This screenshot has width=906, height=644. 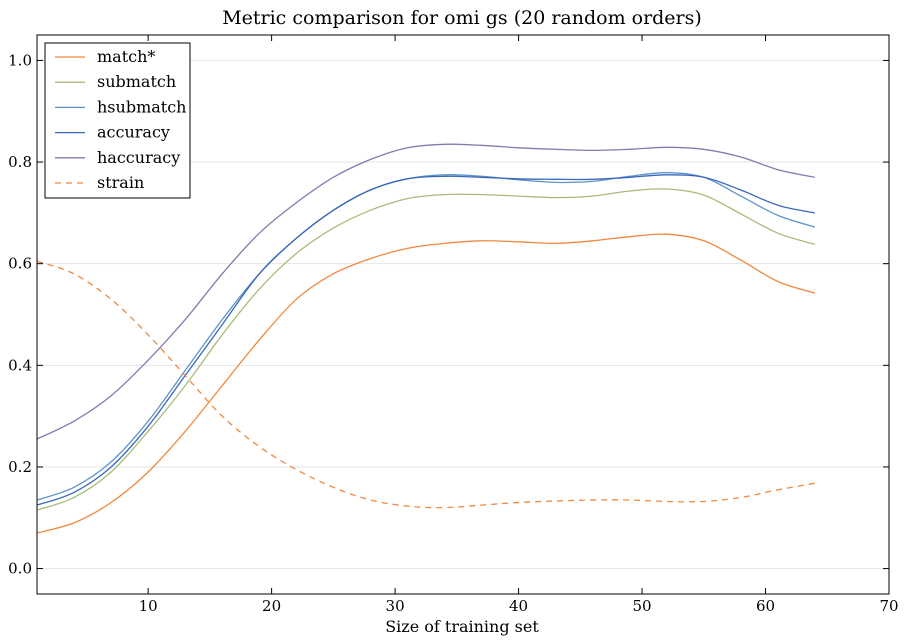 I want to click on legend-label: strain, so click(x=120, y=182).